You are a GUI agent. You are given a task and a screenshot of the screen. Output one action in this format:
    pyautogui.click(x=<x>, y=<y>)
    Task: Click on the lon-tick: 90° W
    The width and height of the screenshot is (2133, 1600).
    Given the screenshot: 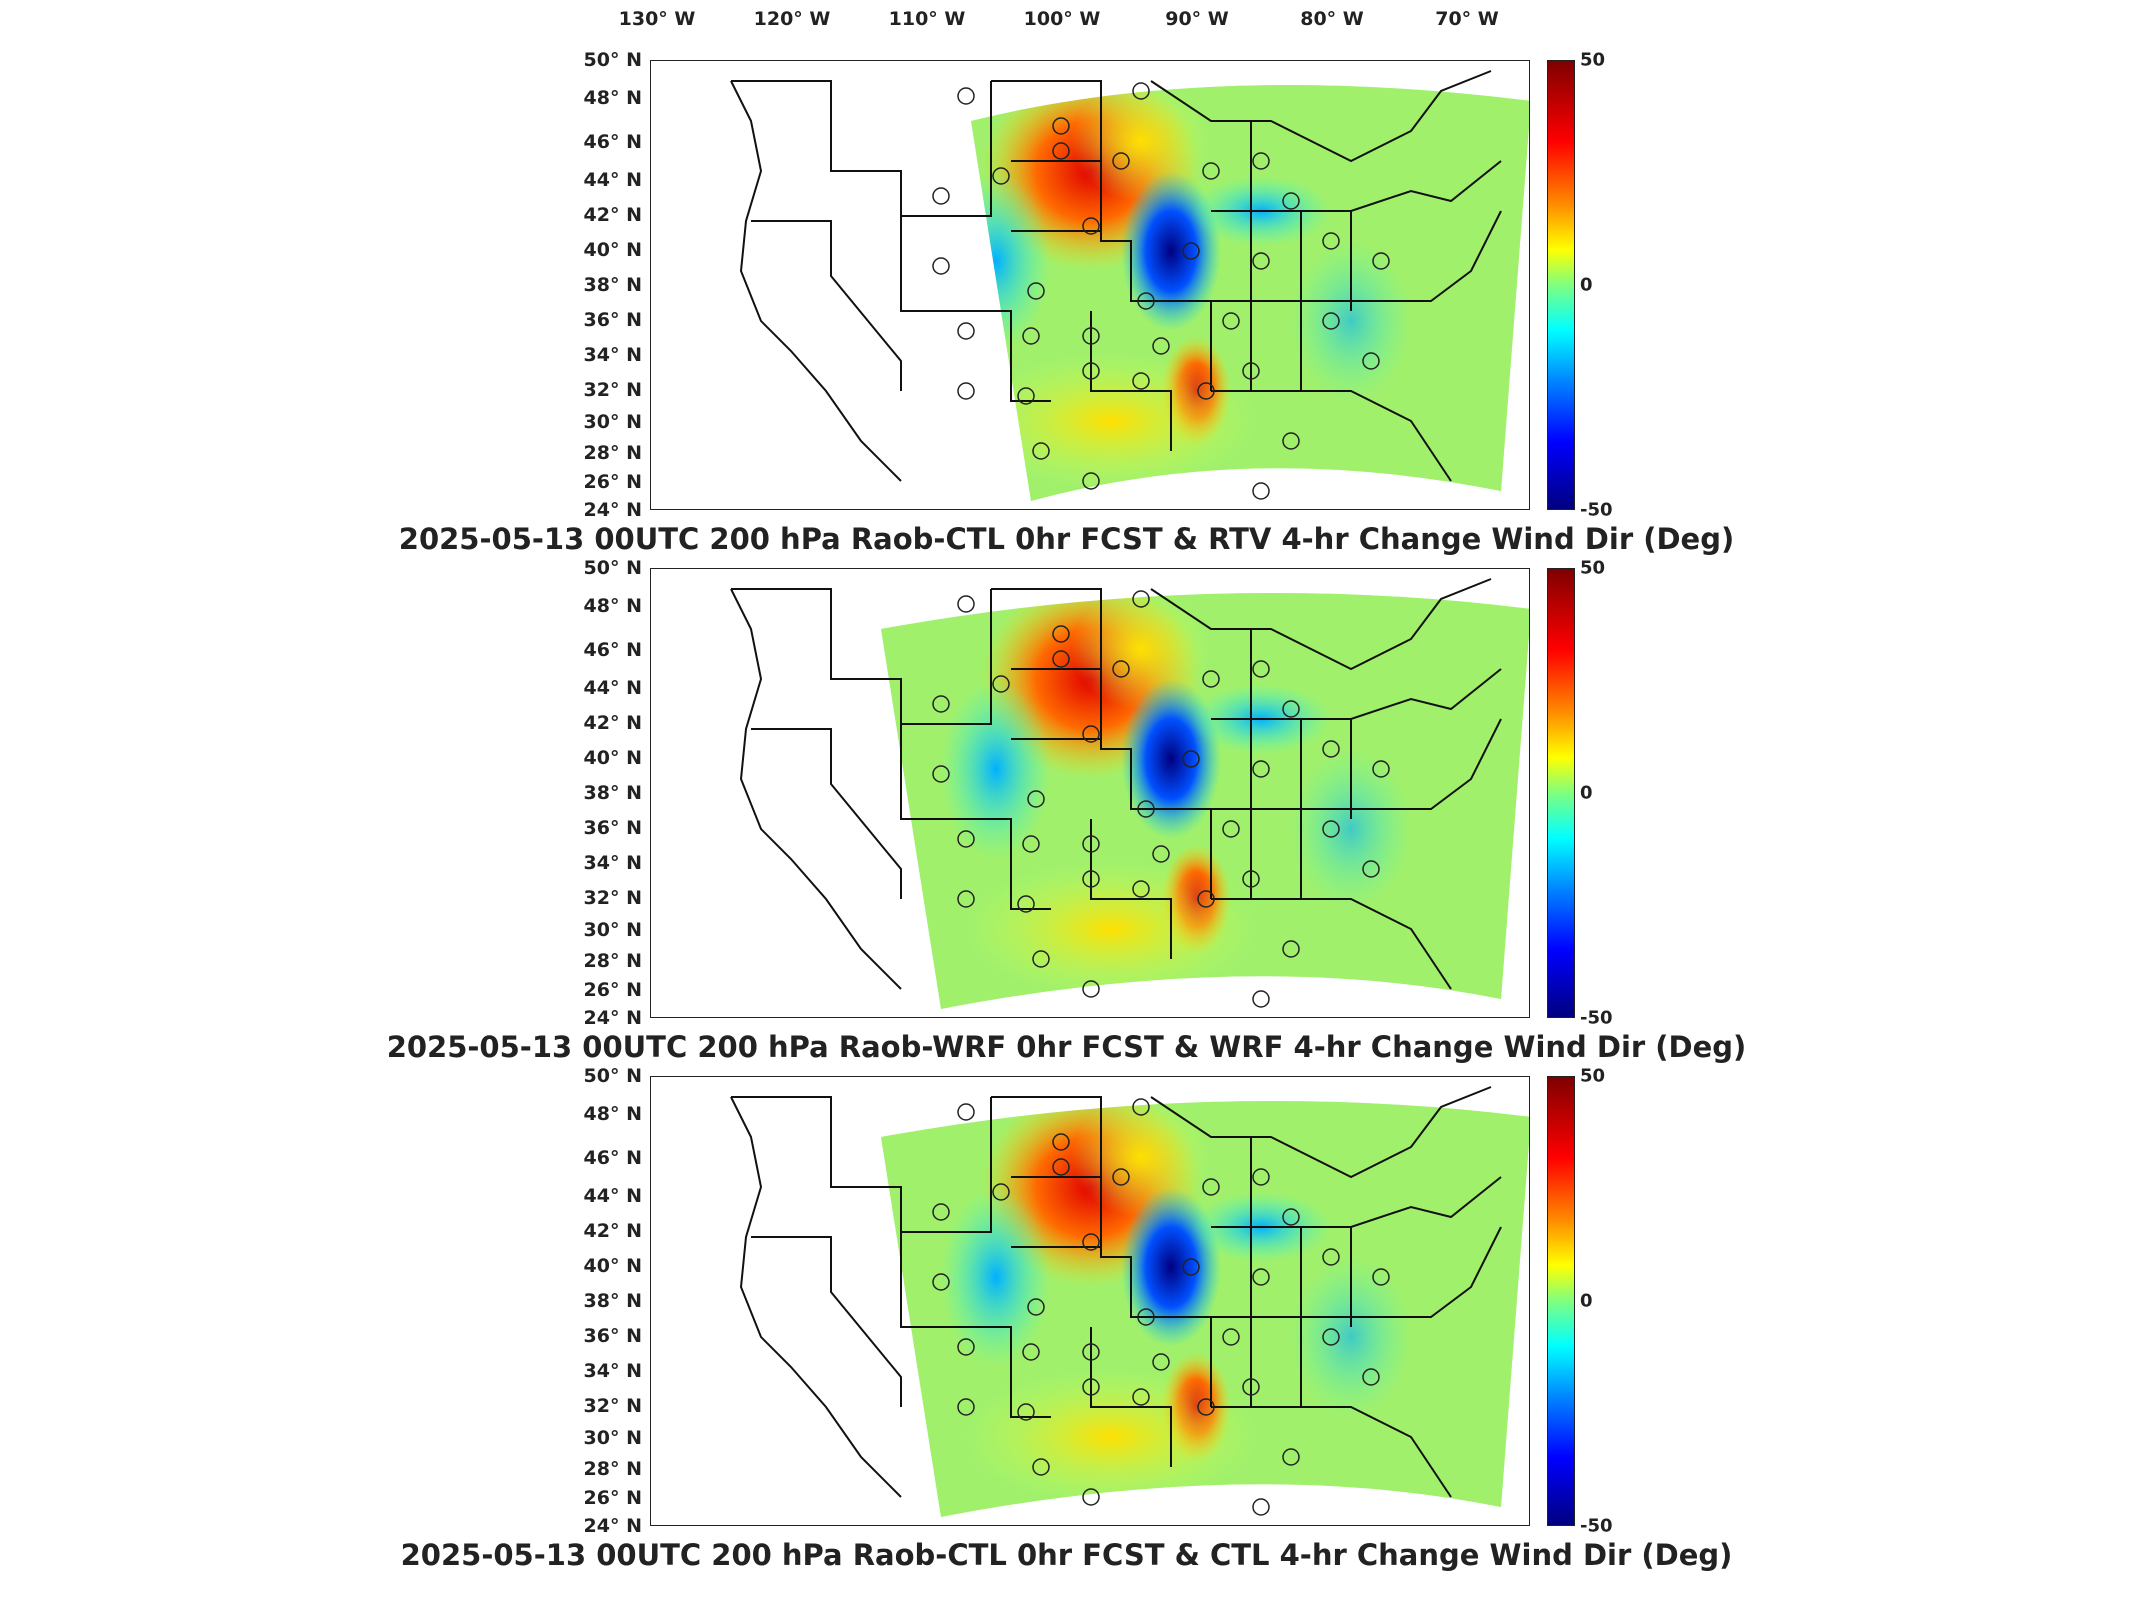 What is the action you would take?
    pyautogui.click(x=1197, y=19)
    